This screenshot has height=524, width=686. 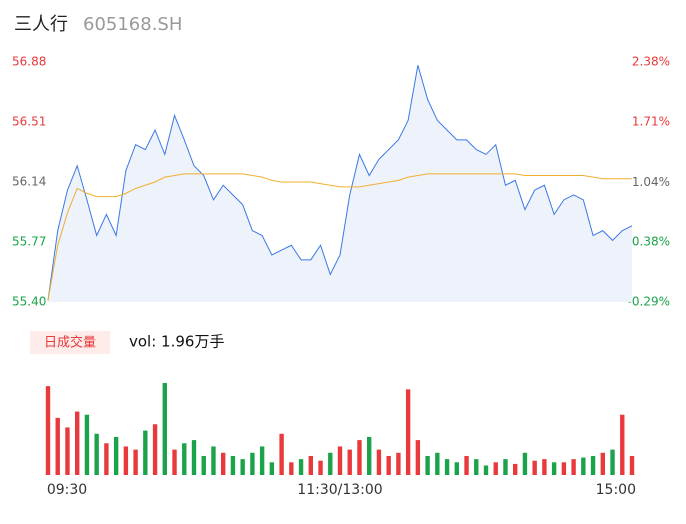 What do you see at coordinates (651, 122) in the screenshot?
I see `y2-tick-label: 1.71%` at bounding box center [651, 122].